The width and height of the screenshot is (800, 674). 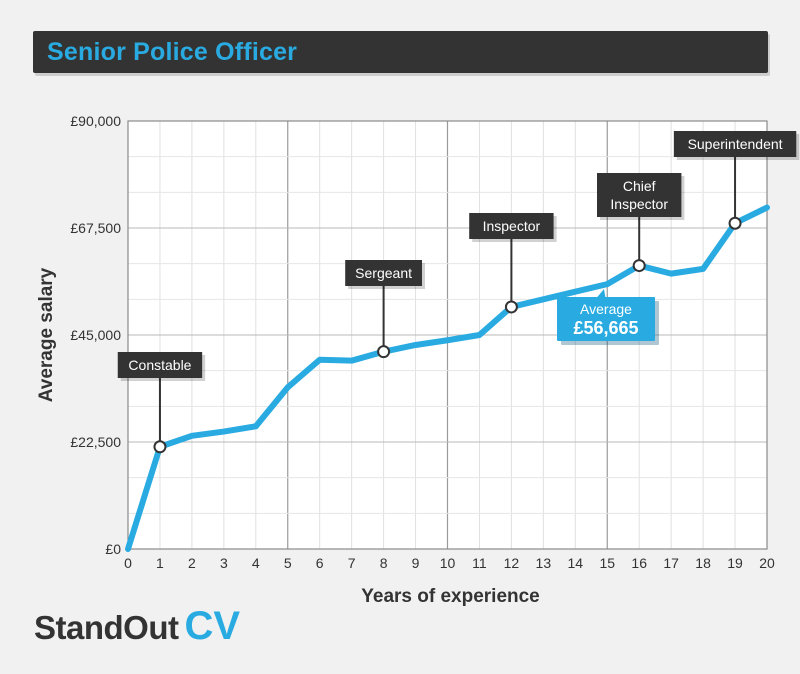 I want to click on x-tick-label: 12, so click(x=512, y=563).